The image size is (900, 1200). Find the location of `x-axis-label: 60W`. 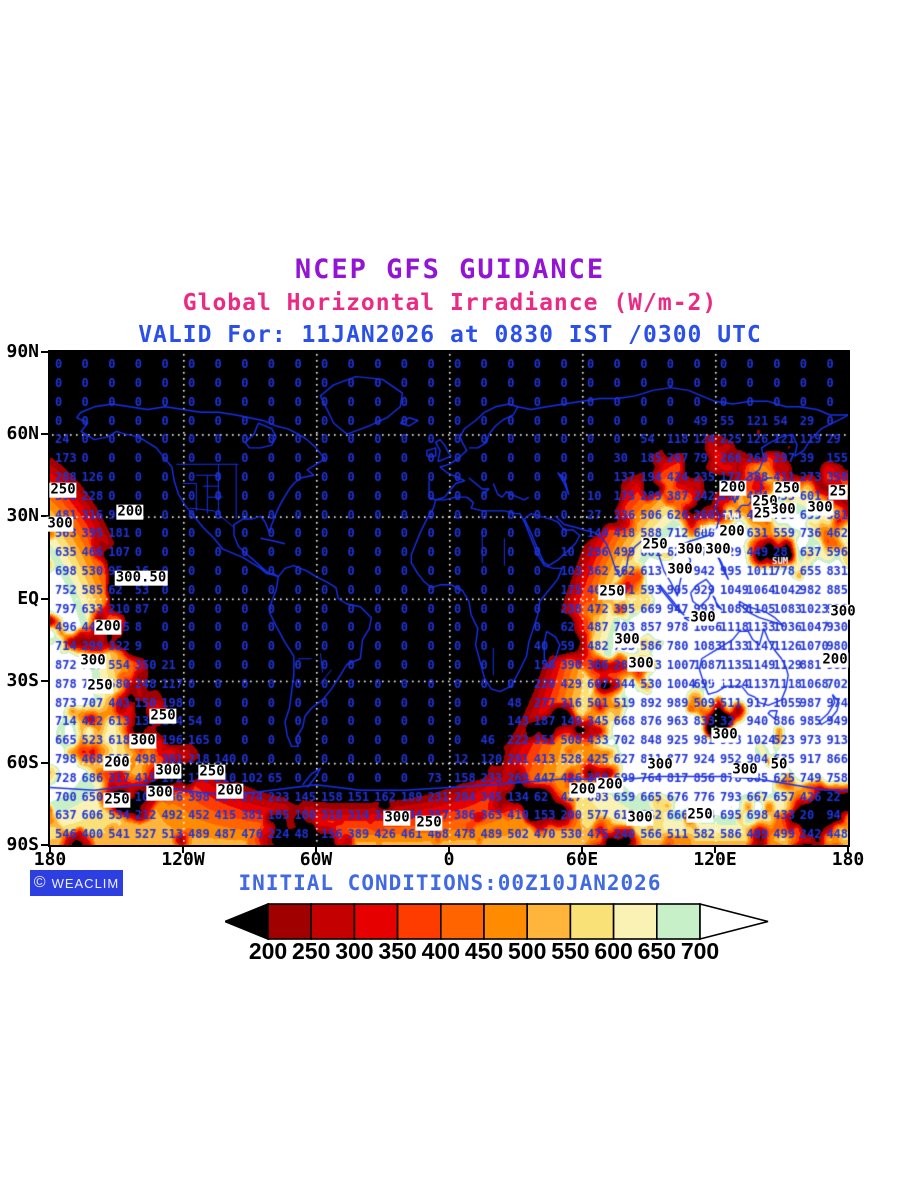

x-axis-label: 60W is located at coordinates (316, 859).